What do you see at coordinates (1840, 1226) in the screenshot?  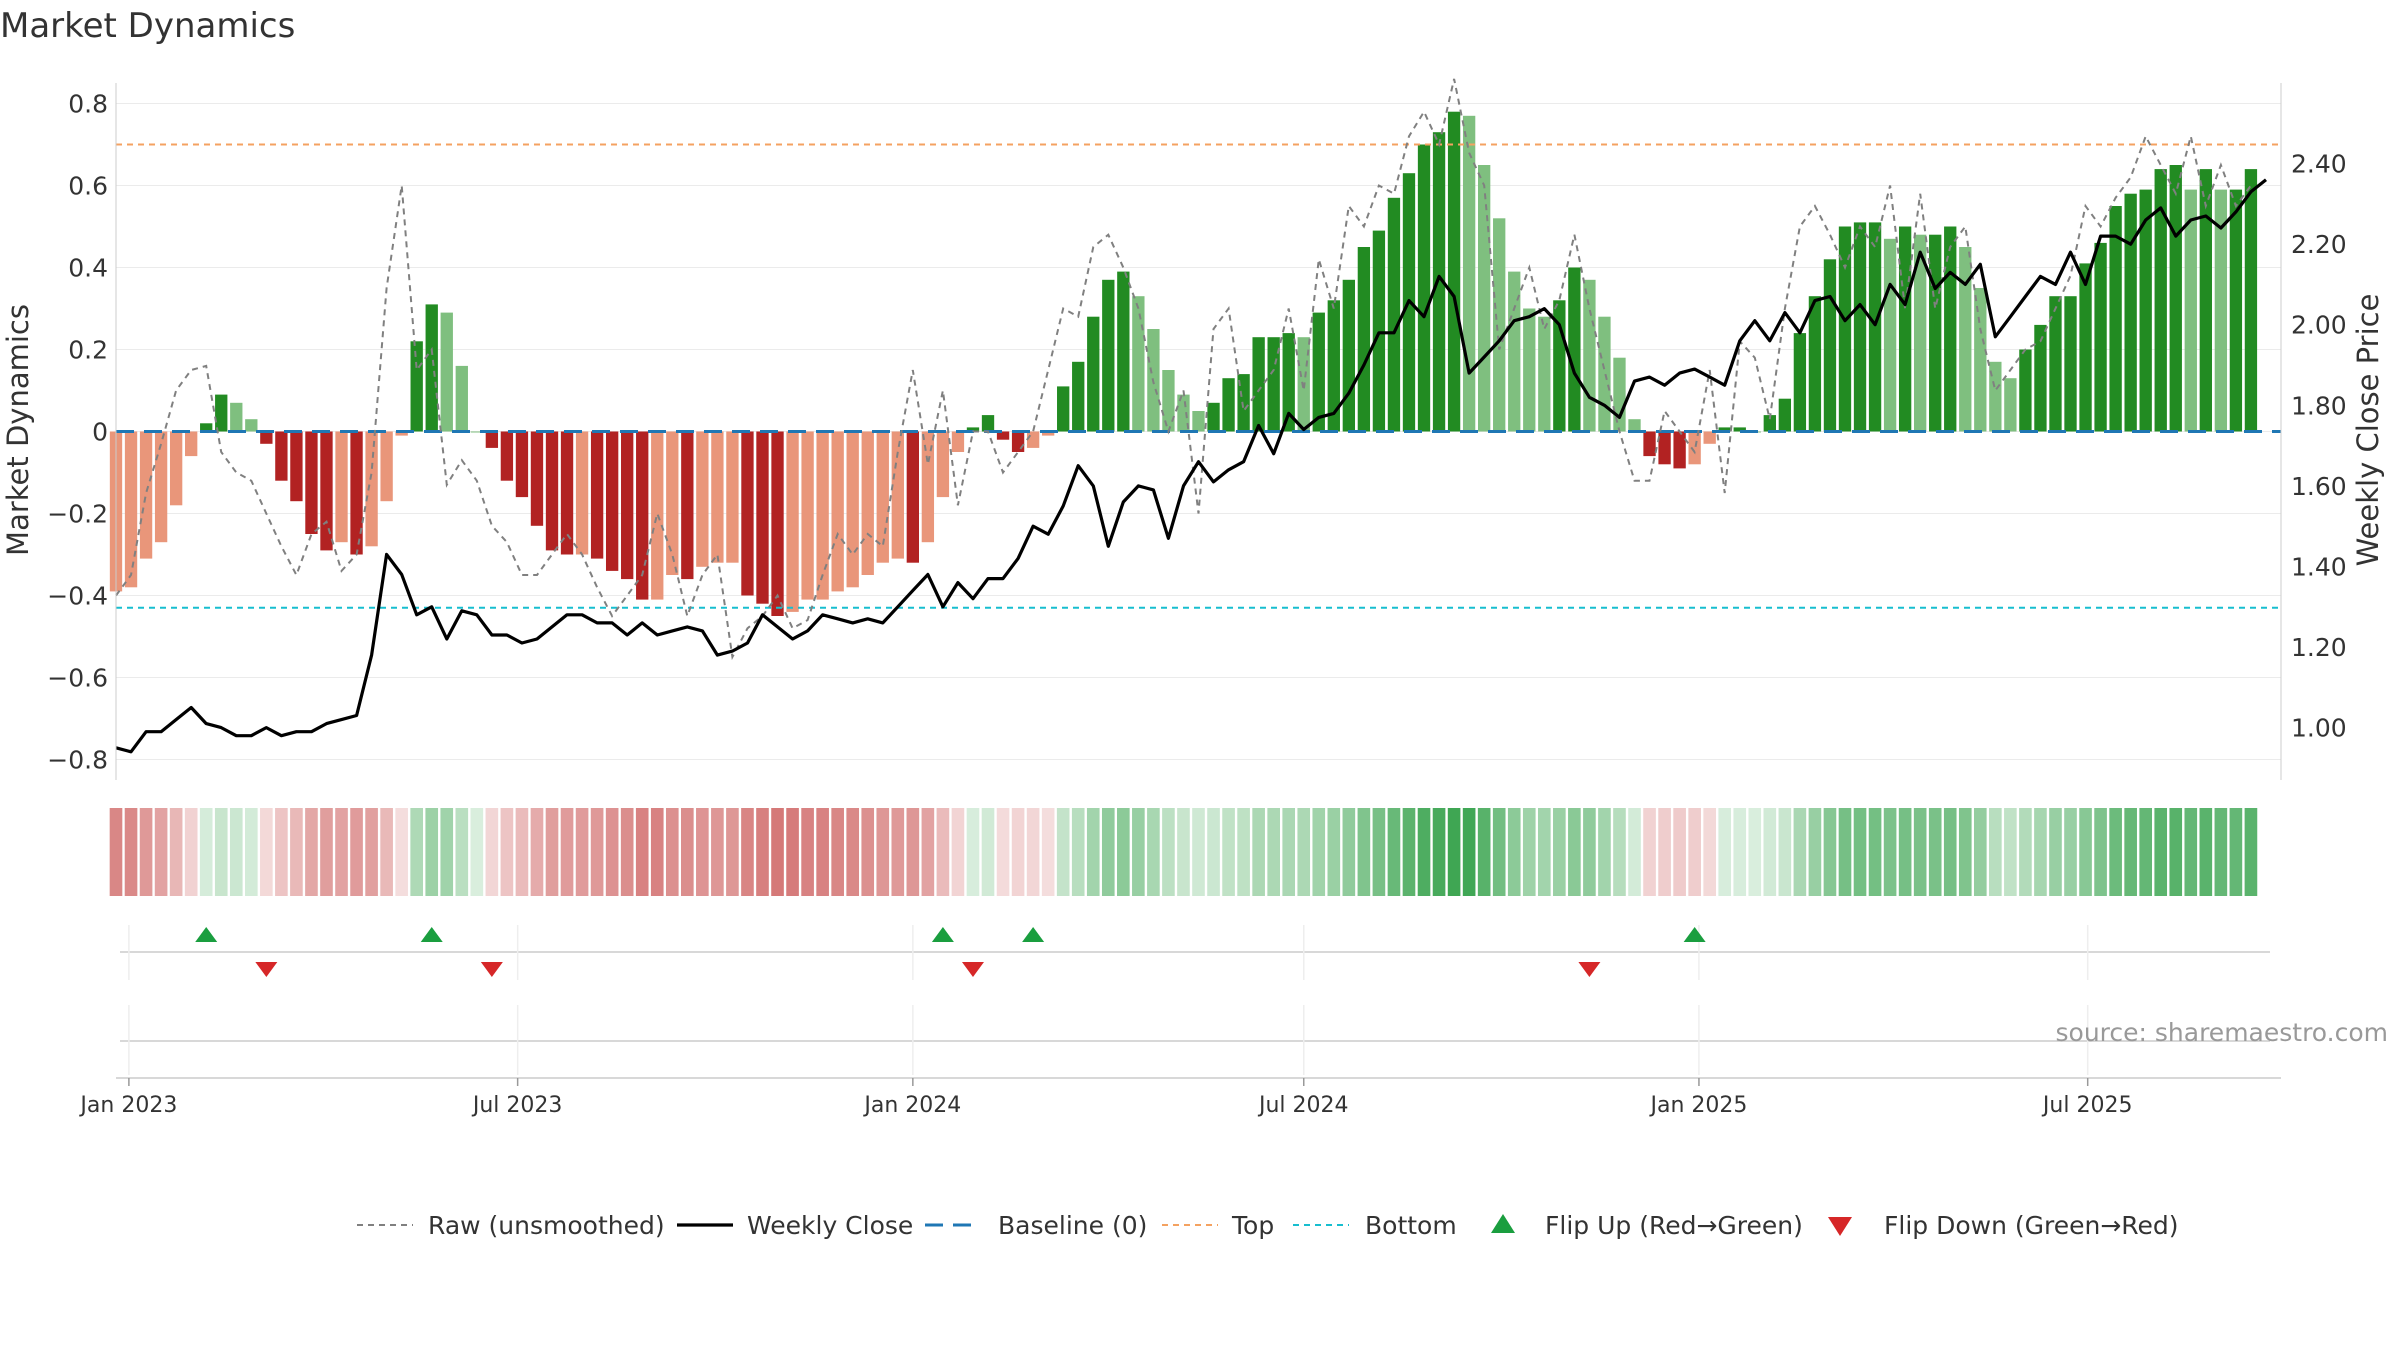 I see `legend-flip-down-swatch` at bounding box center [1840, 1226].